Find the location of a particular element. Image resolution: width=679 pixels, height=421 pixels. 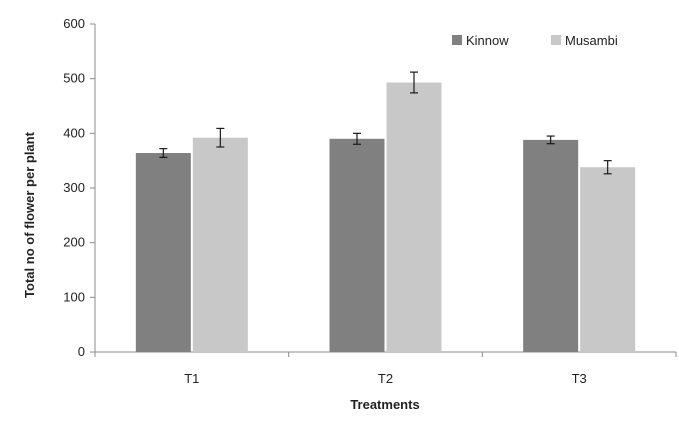

y-tick-label: 200 is located at coordinates (74, 242).